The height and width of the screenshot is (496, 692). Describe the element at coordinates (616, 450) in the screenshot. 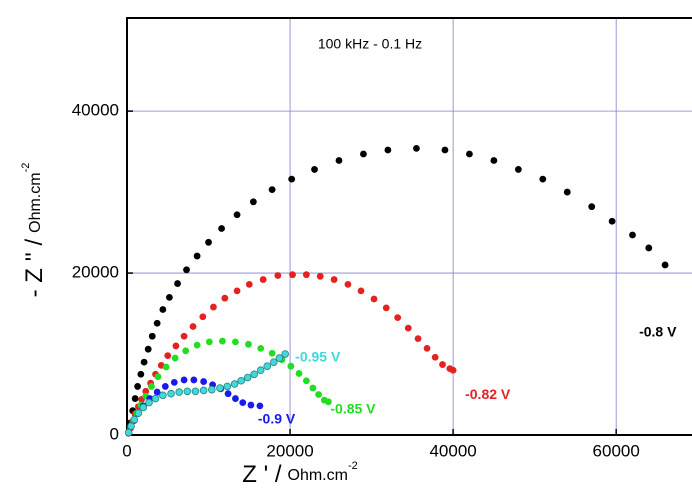

I see `x-tick-label: 60000` at that location.